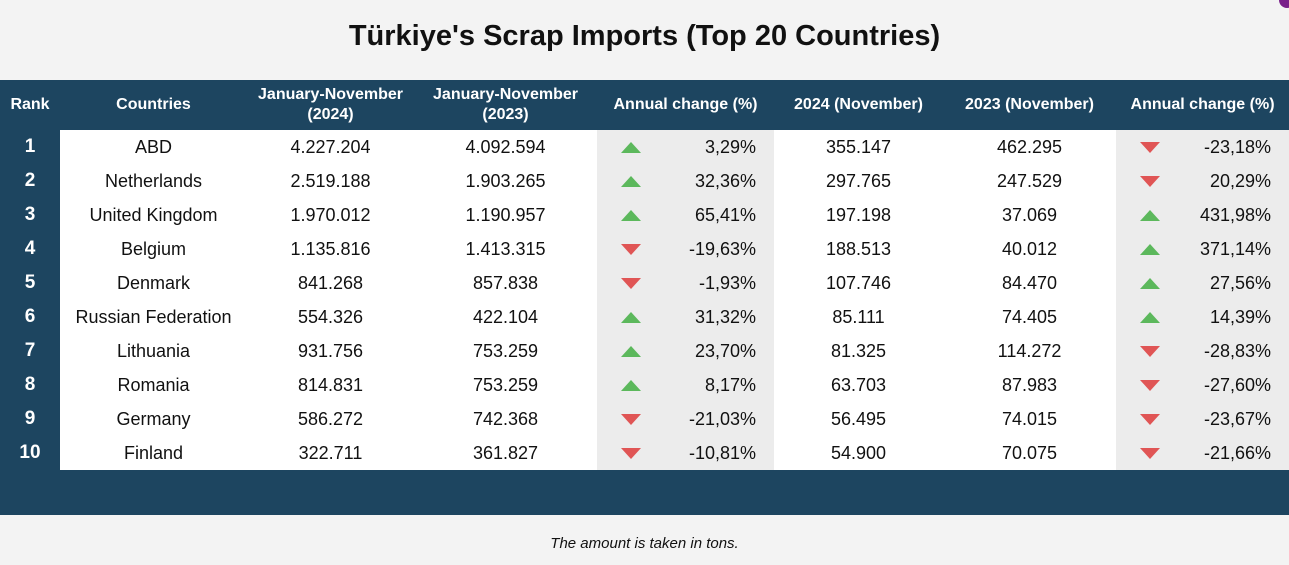 This screenshot has width=1289, height=565. I want to click on rank-cell: 3, so click(30, 215).